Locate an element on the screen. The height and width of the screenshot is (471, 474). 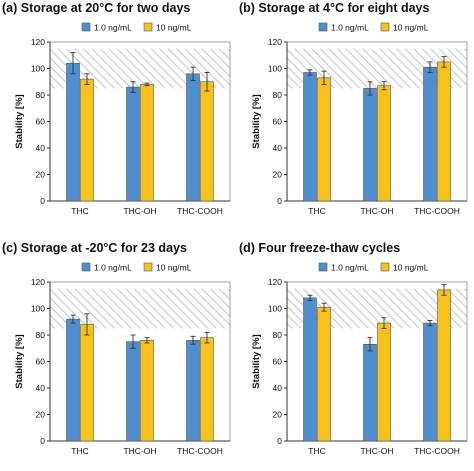
chart-title: (a) Storage at 20°C for two days is located at coordinates (96, 8).